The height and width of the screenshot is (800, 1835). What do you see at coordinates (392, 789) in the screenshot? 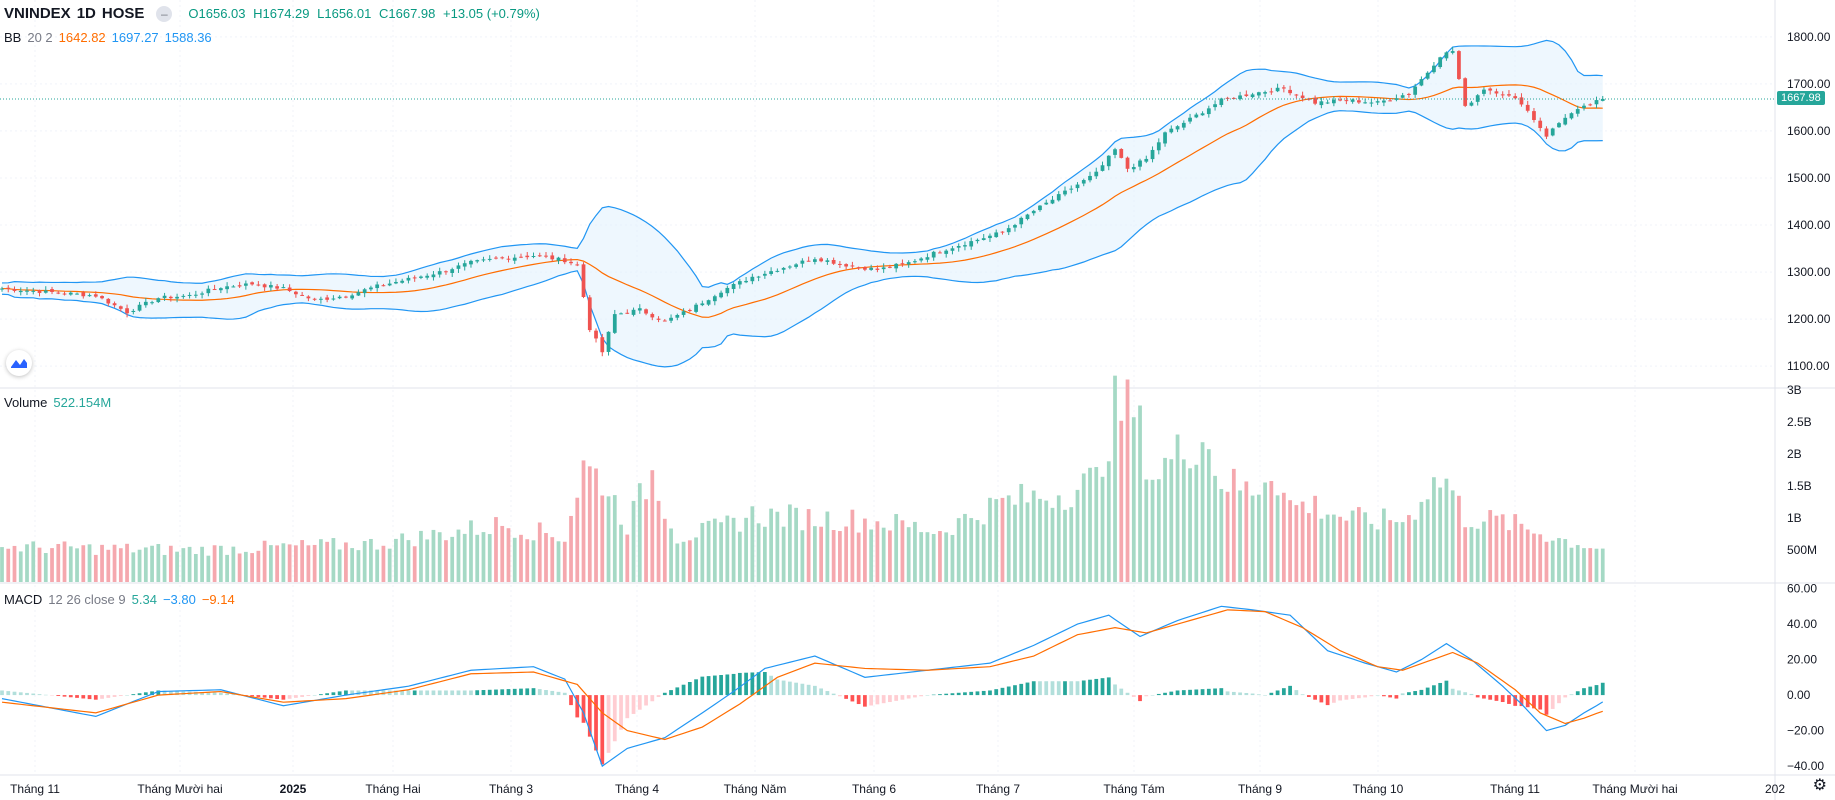
I see `time-axis-label: Tháng Hai` at bounding box center [392, 789].